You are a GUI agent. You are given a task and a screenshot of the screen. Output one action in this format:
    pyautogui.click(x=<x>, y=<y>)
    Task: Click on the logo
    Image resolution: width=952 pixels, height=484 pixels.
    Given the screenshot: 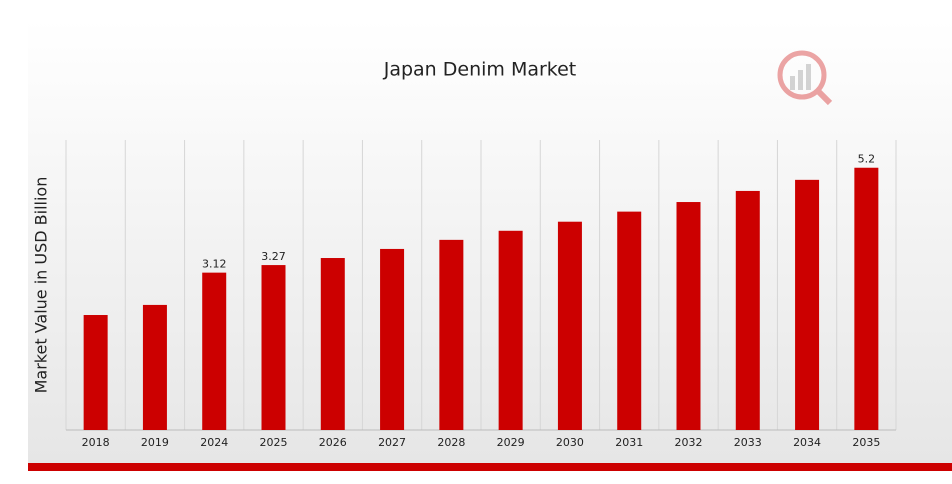 What is the action you would take?
    pyautogui.click(x=805, y=78)
    